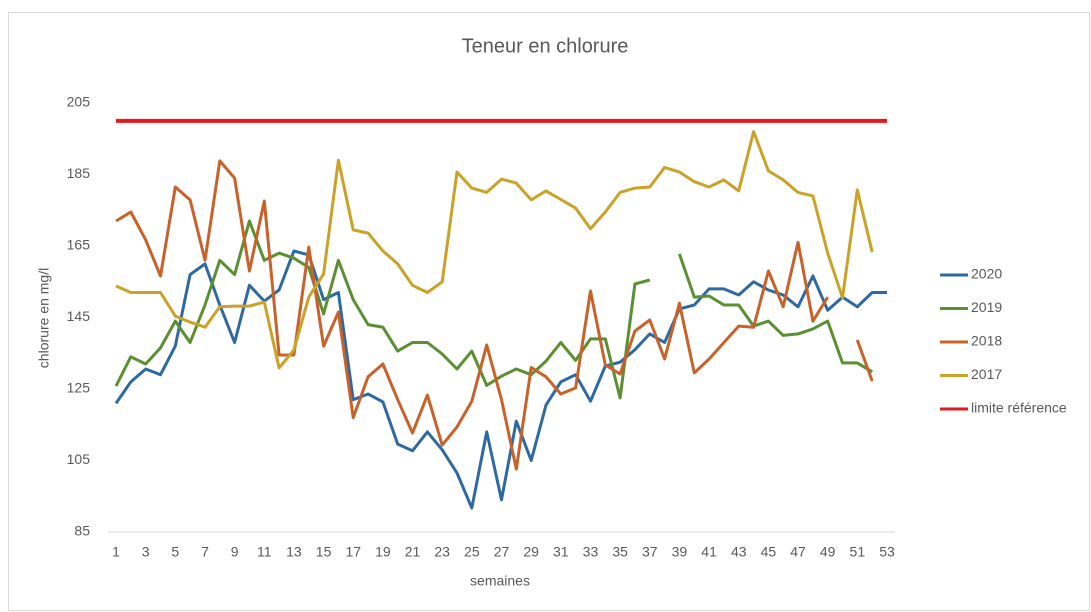 This screenshot has height=612, width=1091. Describe the element at coordinates (887, 552) in the screenshot. I see `x-tick-label: 53` at that location.